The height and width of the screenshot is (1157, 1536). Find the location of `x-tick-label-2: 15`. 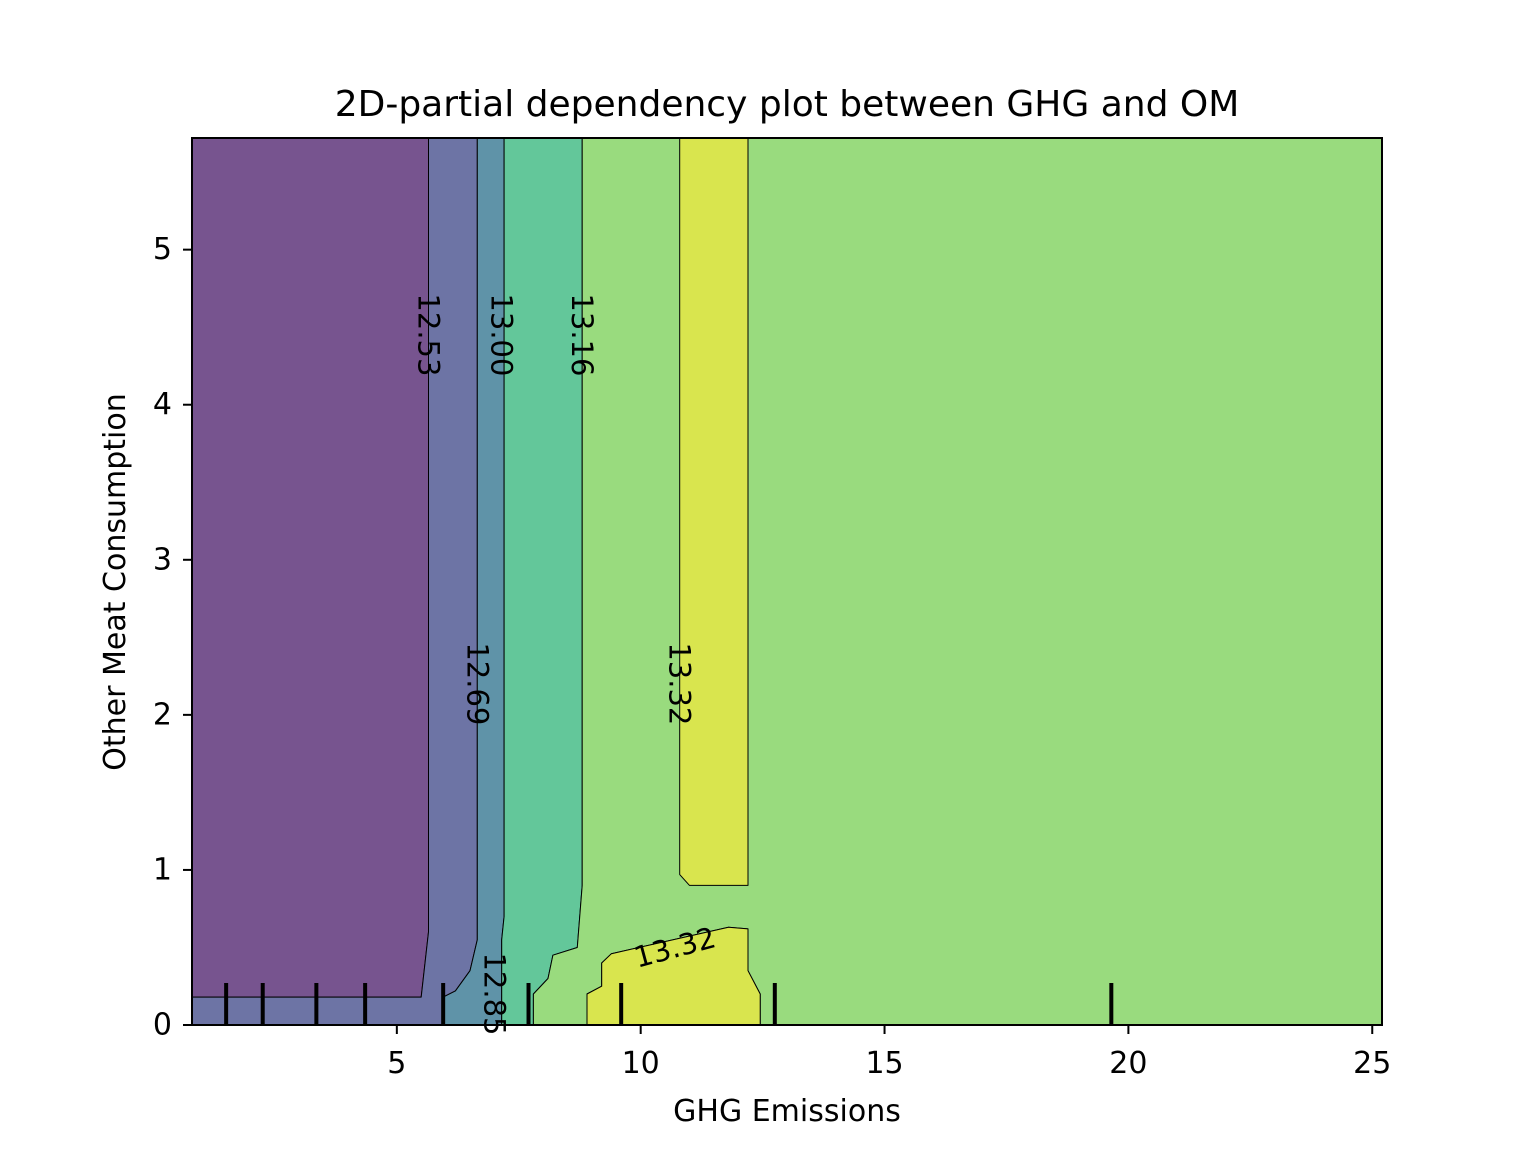

x-tick-label-2: 15 is located at coordinates (884, 1063).